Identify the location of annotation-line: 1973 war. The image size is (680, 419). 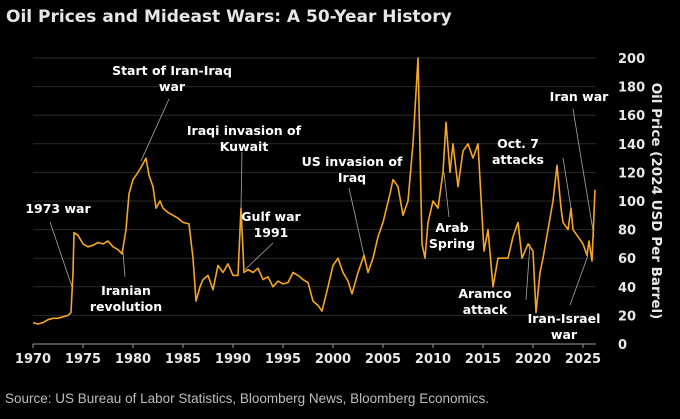
(58, 208).